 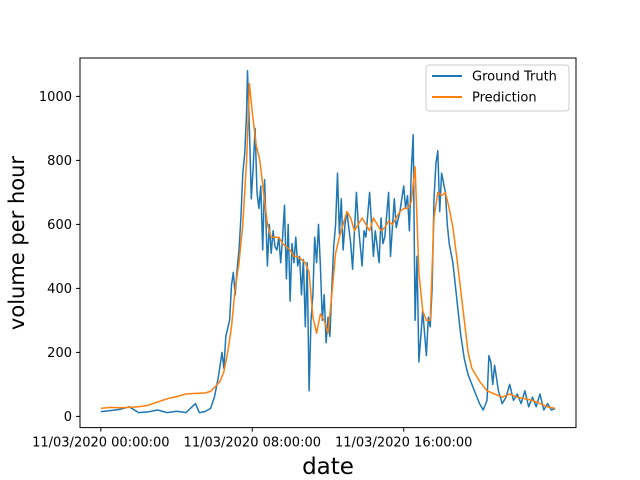 I want to click on legend-label-prediction: Prediction, so click(x=504, y=98).